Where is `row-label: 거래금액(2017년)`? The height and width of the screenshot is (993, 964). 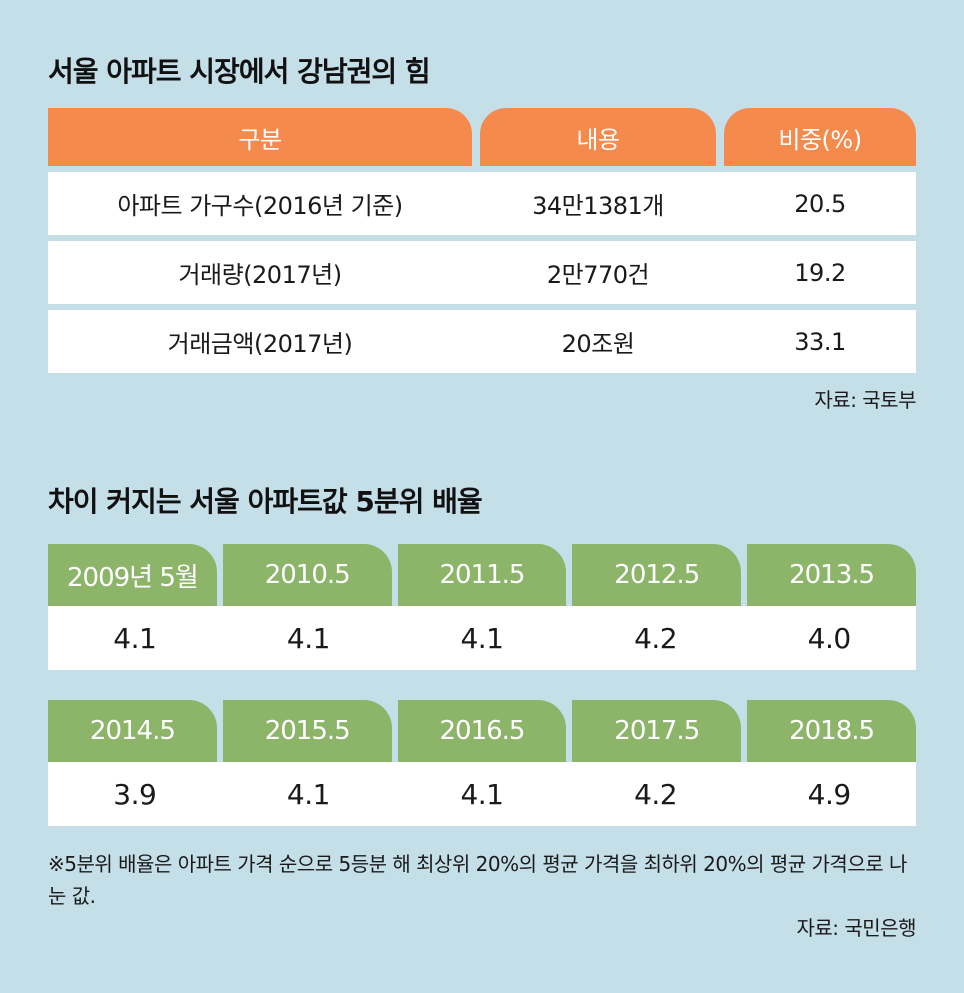 row-label: 거래금액(2017년) is located at coordinates (260, 344).